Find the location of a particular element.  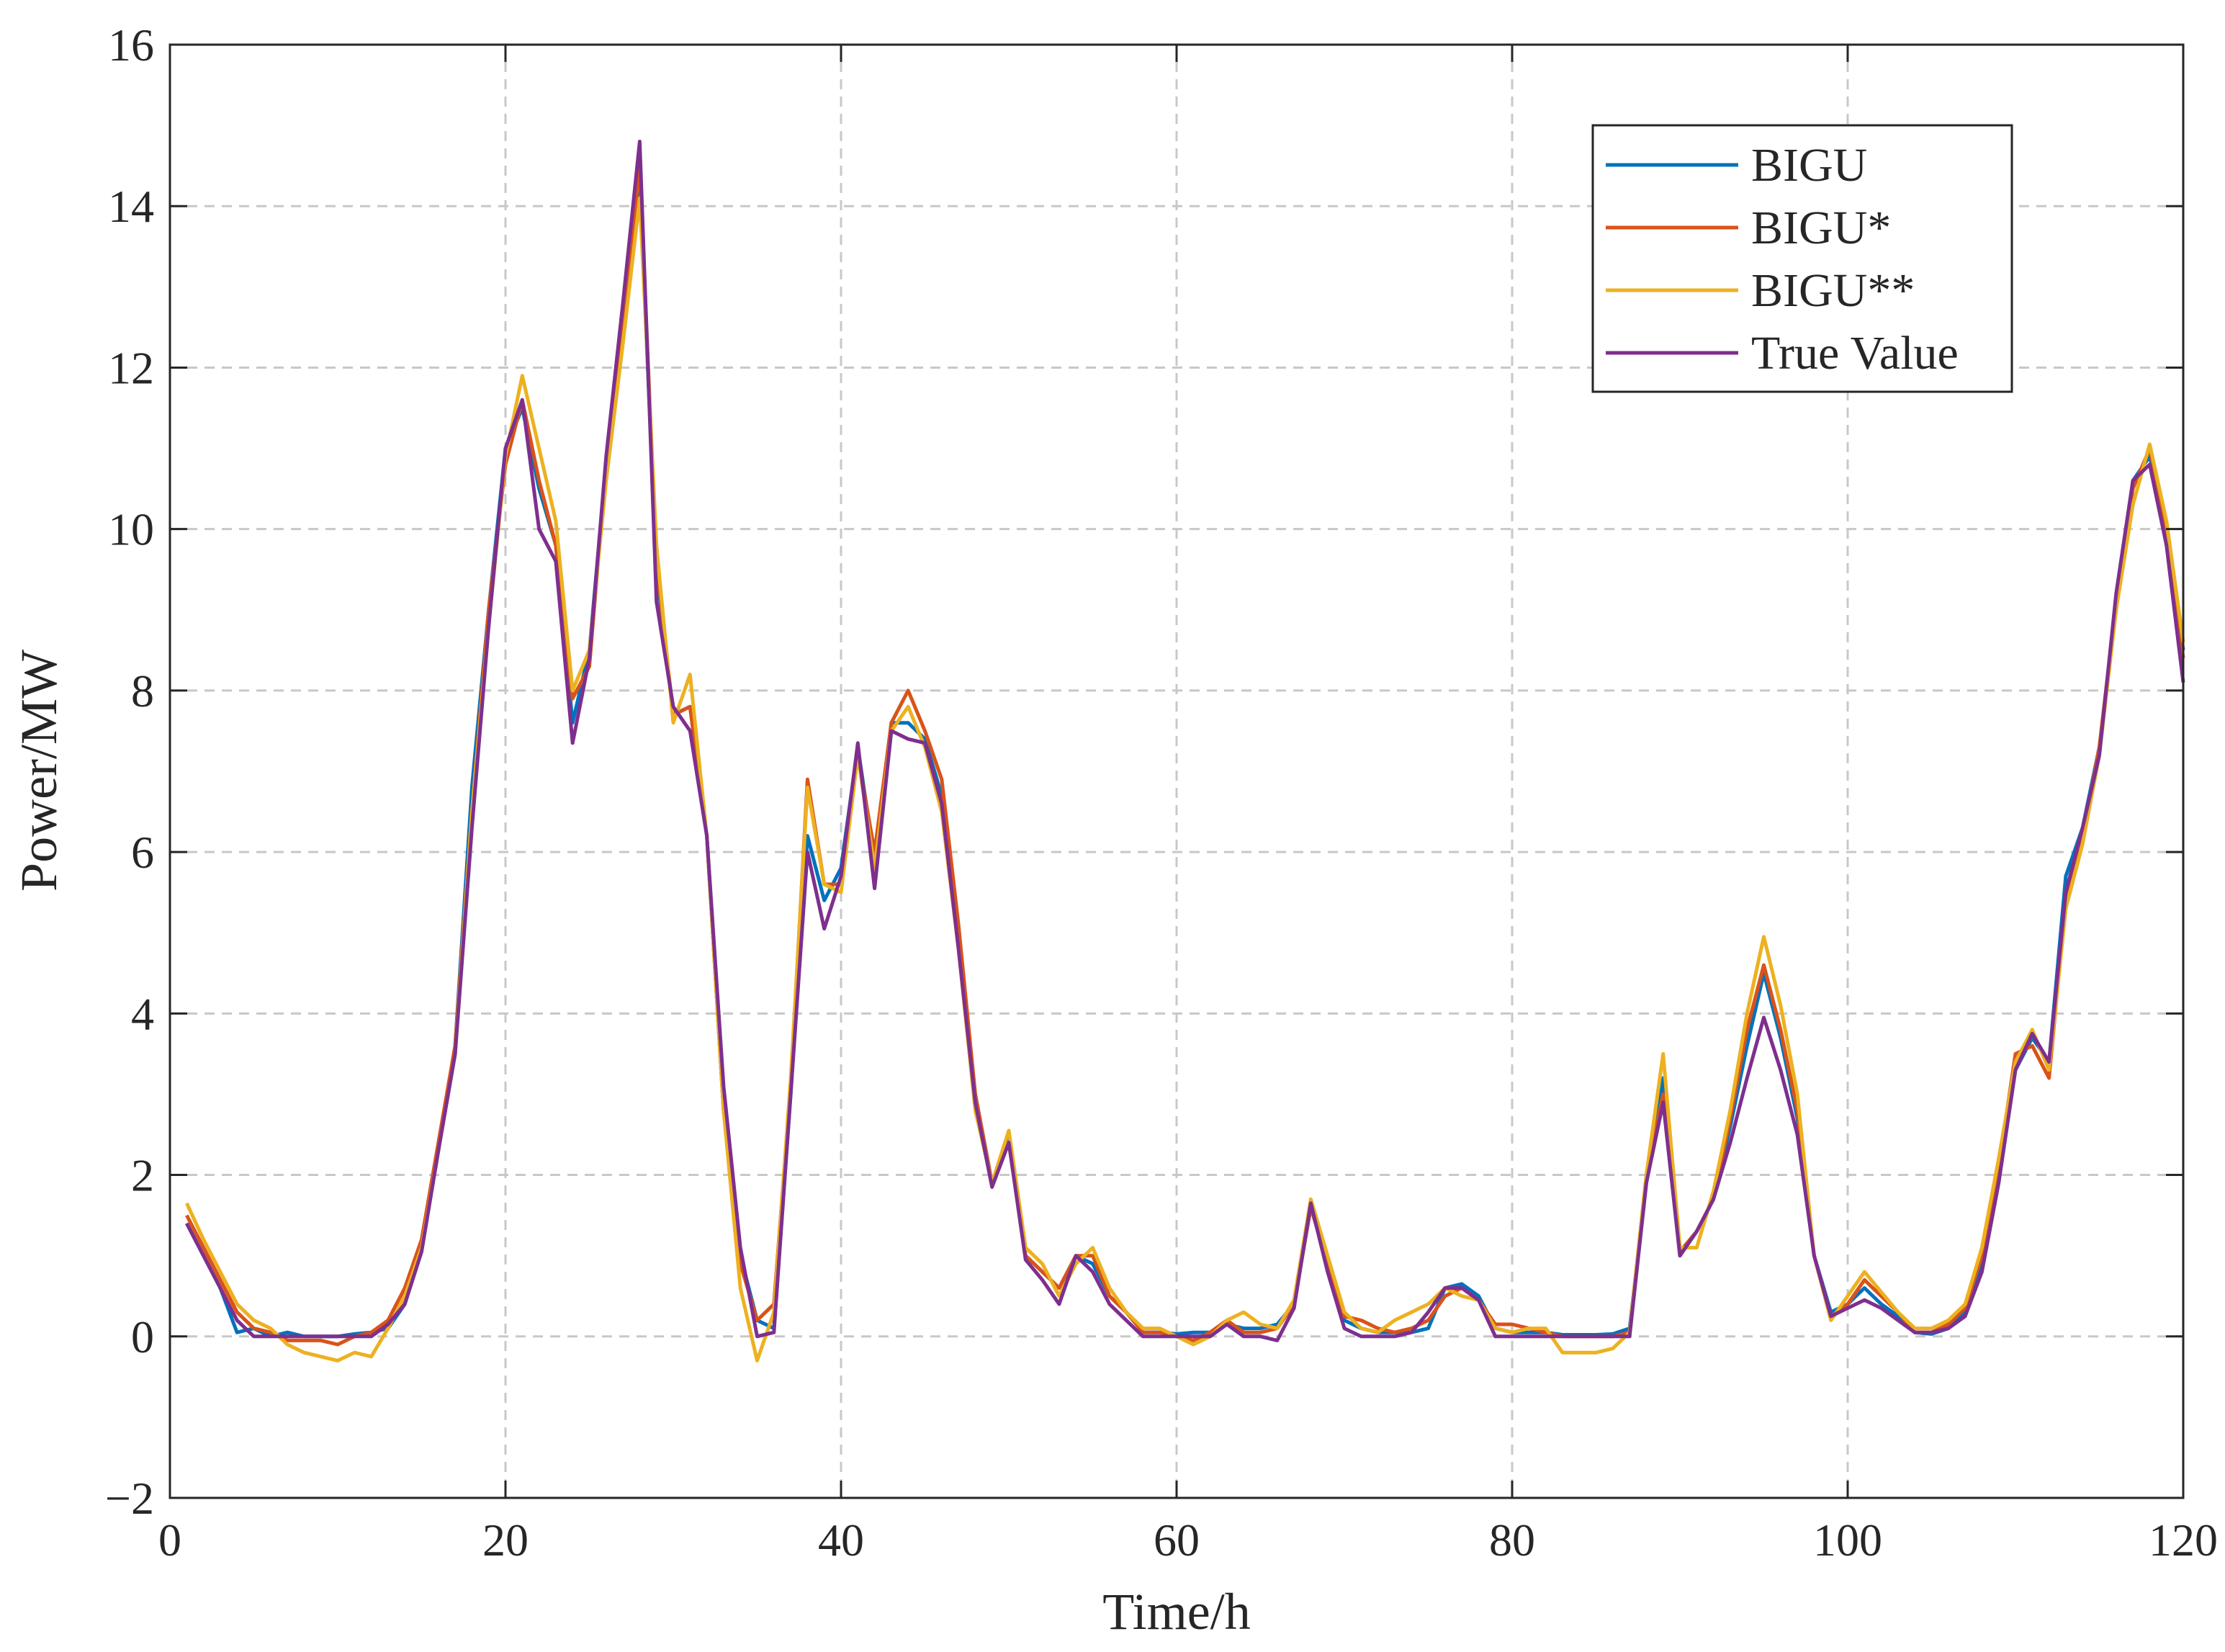

y-axis-label: Power/MW is located at coordinates (39, 771).